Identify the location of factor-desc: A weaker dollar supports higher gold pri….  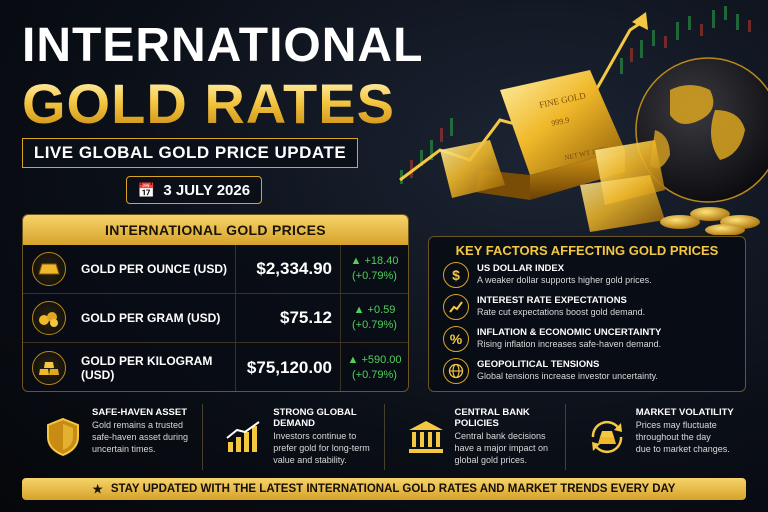
(564, 280).